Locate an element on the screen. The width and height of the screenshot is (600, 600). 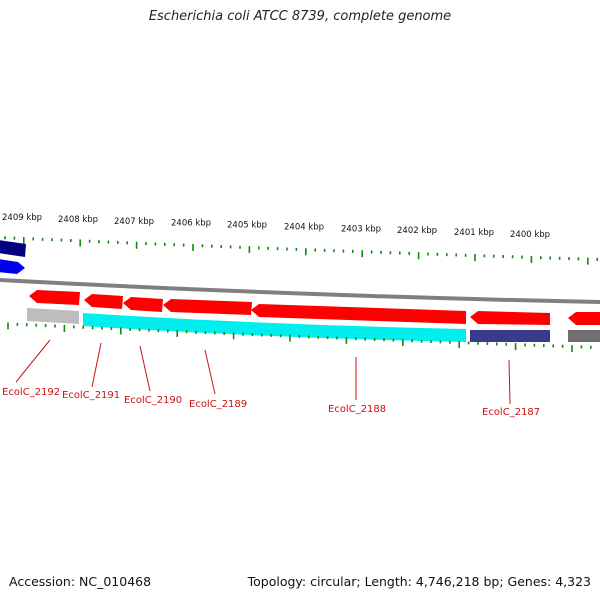
gene-label-ecolc-2187: EcolC_2187 is located at coordinates (511, 412).